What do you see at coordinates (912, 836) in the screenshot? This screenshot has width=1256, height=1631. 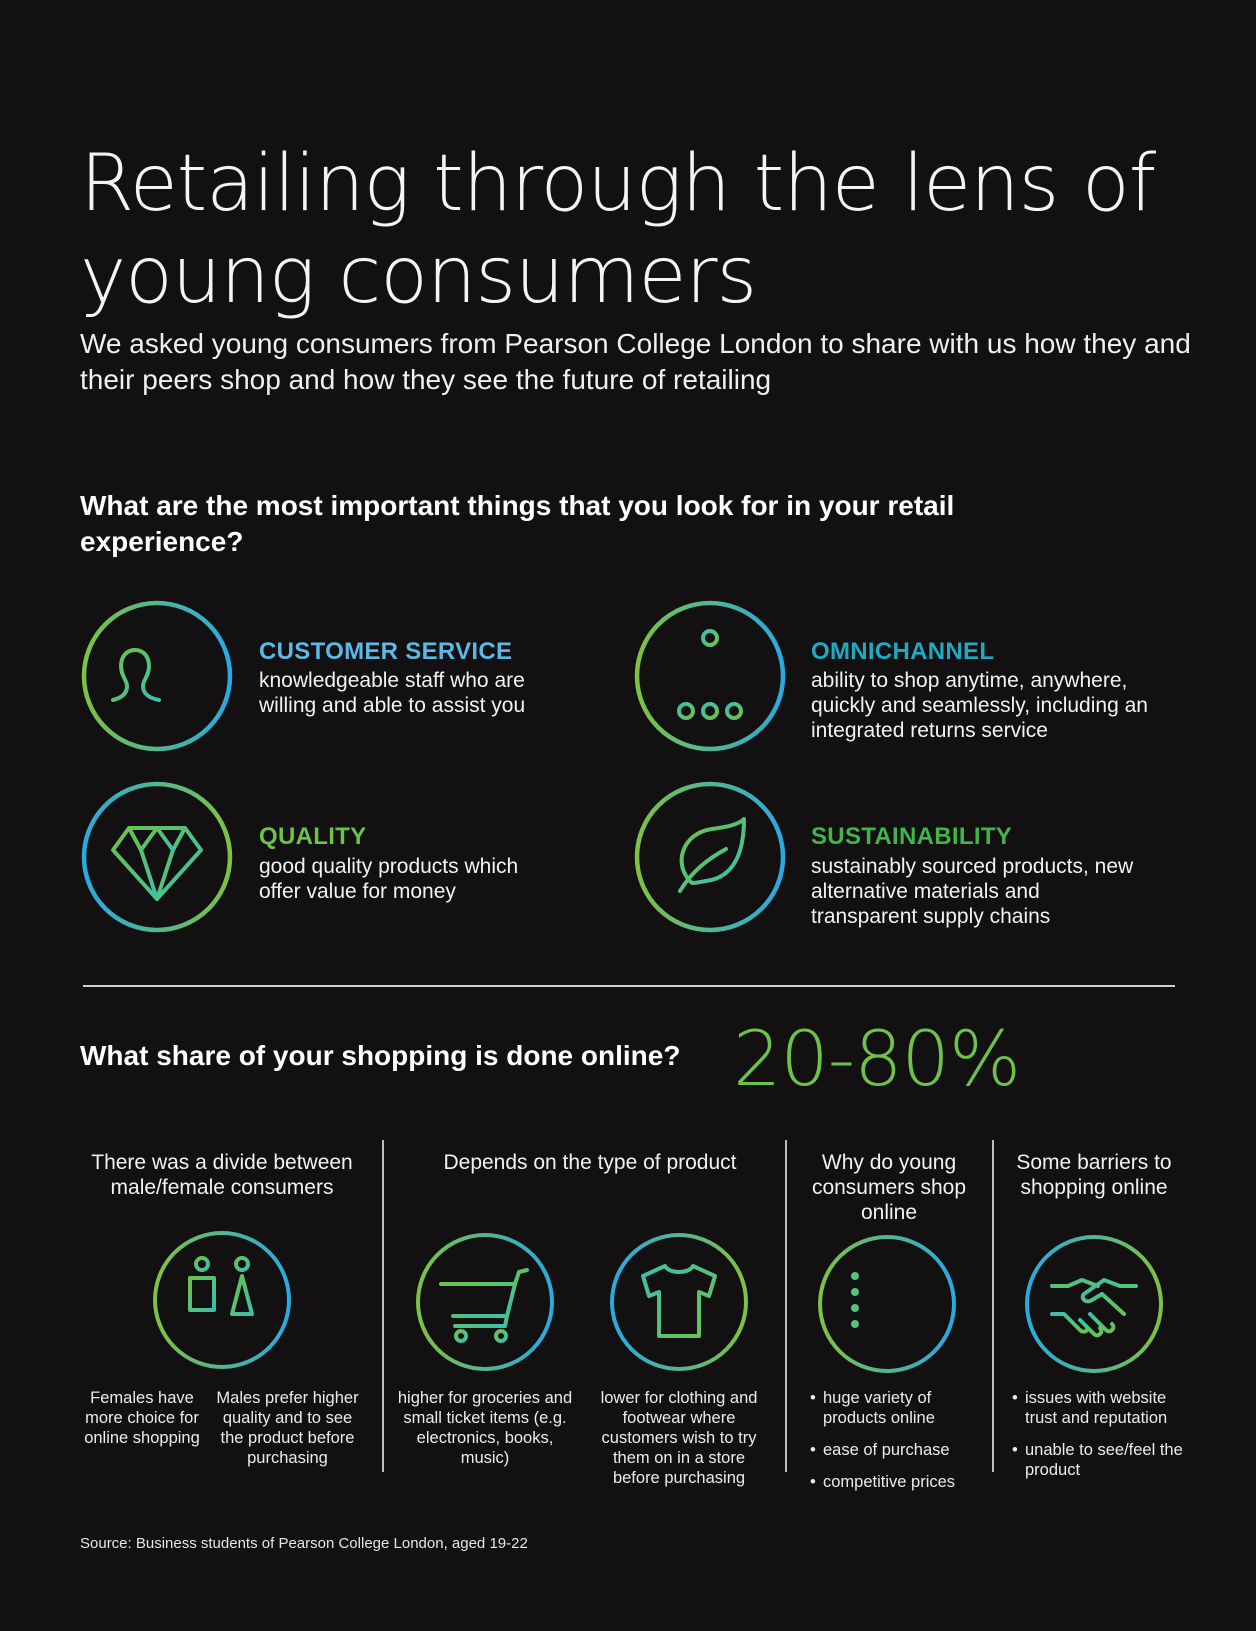 I see `feature-title-sustainability: SUSTAINABILITY` at bounding box center [912, 836].